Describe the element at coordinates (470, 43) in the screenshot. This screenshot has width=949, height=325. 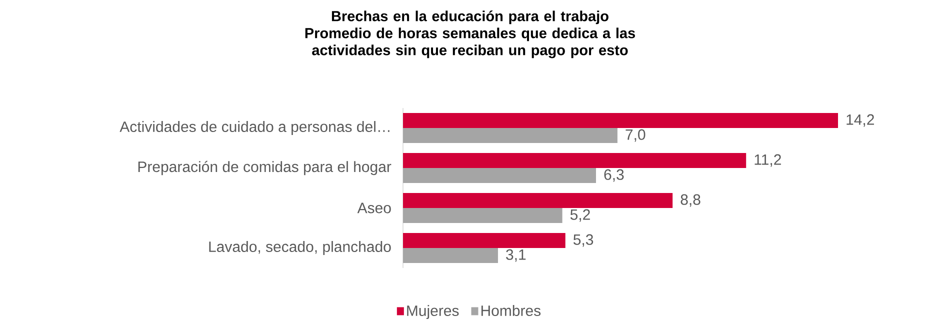
I see `chart-subtitle: Promedio de horas semanales que dedica a las actividades sin que reciban un pago por esto` at that location.